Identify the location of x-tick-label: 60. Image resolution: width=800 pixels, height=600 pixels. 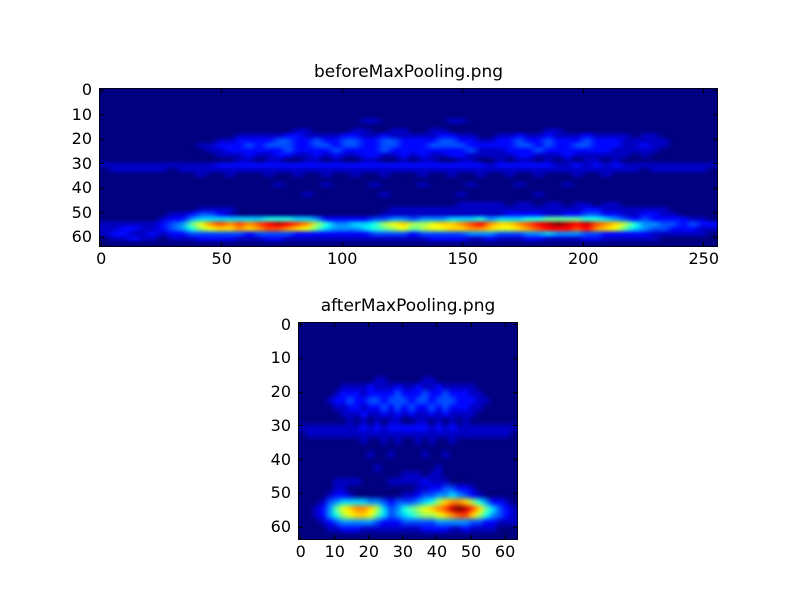
(505, 551).